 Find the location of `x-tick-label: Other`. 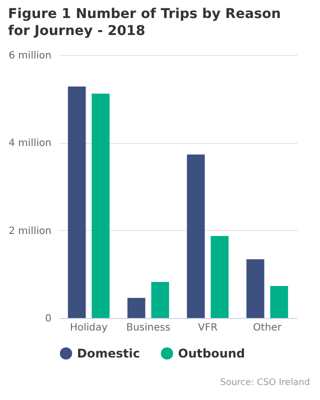

x-tick-label: Other is located at coordinates (267, 328).